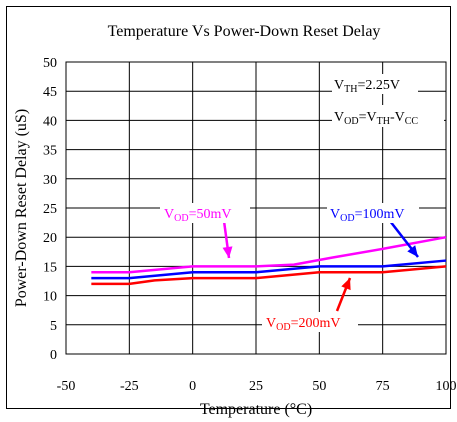  Describe the element at coordinates (50, 180) in the screenshot. I see `y-tick-label: 30` at that location.